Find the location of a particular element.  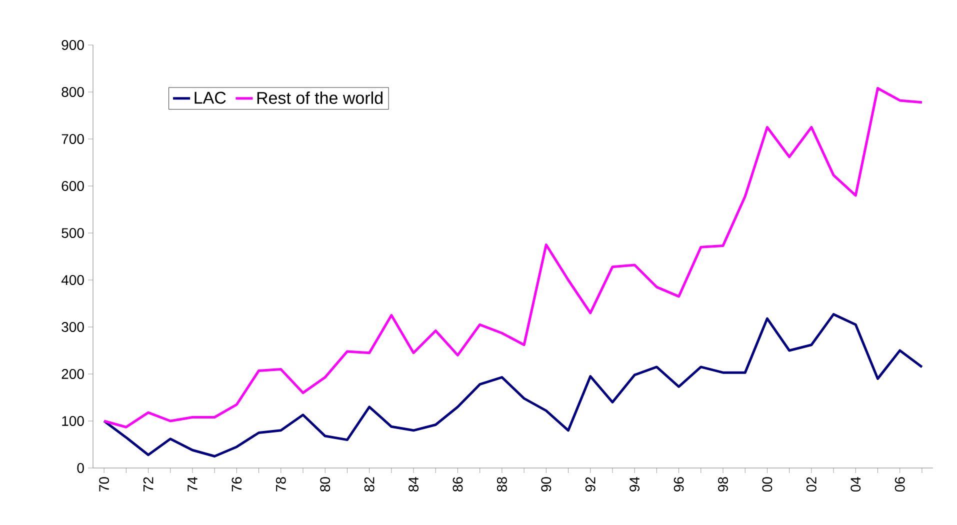

x-tick-label: 98 is located at coordinates (723, 484).